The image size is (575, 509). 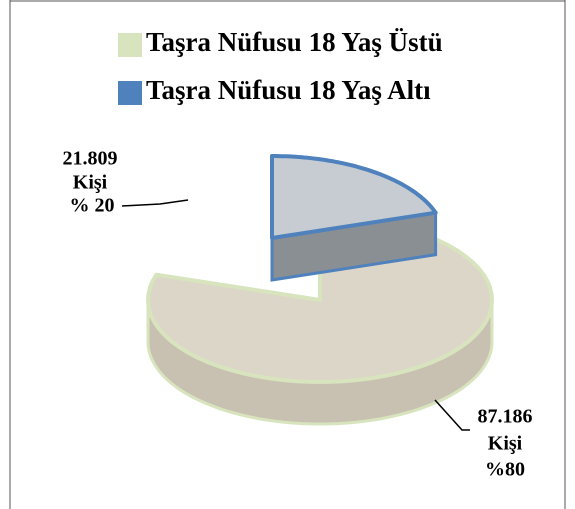 What do you see at coordinates (354, 197) in the screenshot?
I see `slice` at bounding box center [354, 197].